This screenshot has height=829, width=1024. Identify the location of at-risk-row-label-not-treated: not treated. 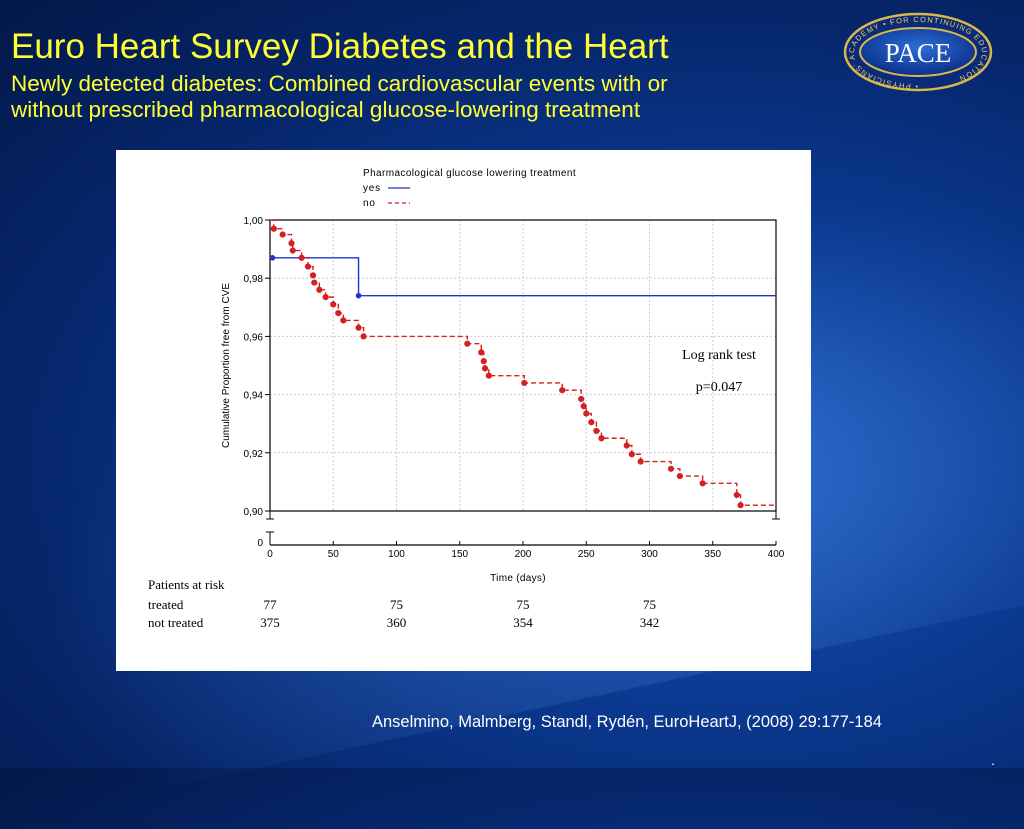
(176, 622).